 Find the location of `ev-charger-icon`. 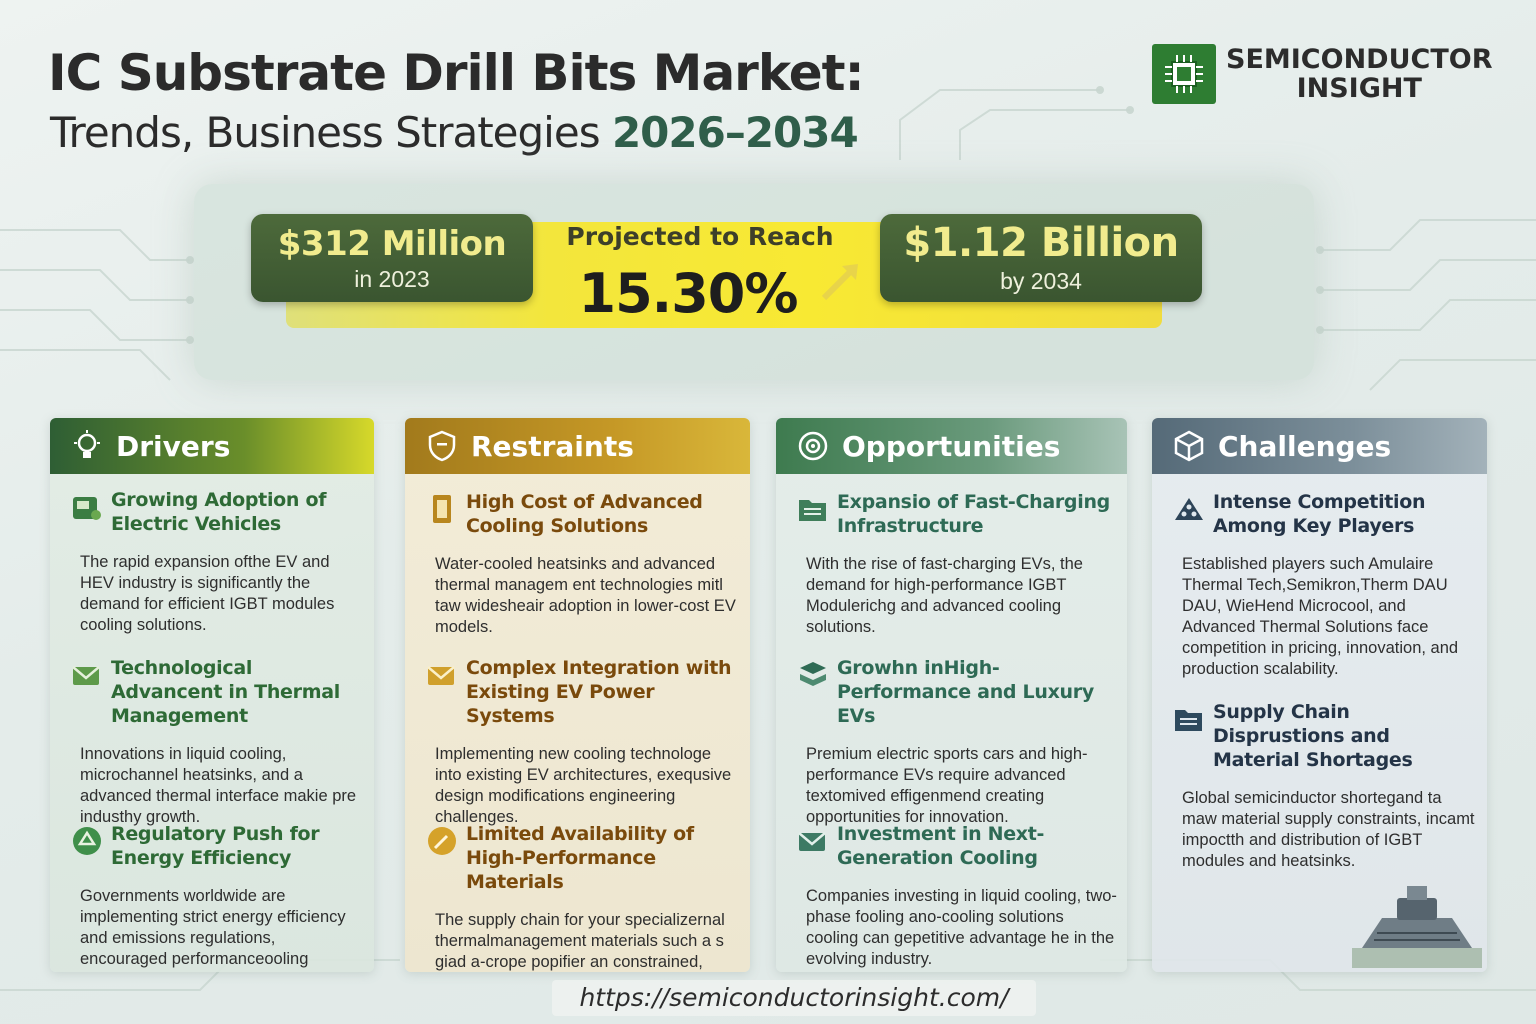

ev-charger-icon is located at coordinates (87, 508).